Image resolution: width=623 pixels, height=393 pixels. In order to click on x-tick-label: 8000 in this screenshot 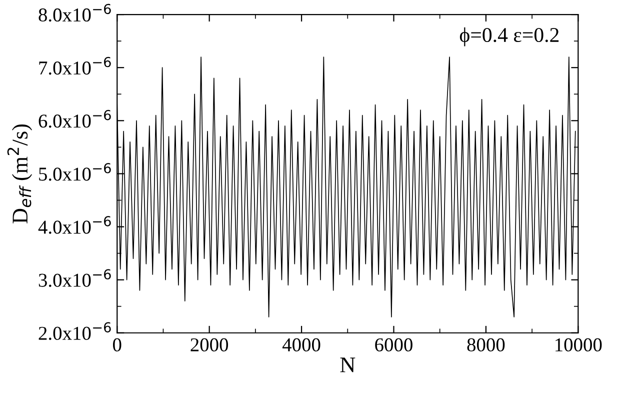, I will do `click(486, 345)`.